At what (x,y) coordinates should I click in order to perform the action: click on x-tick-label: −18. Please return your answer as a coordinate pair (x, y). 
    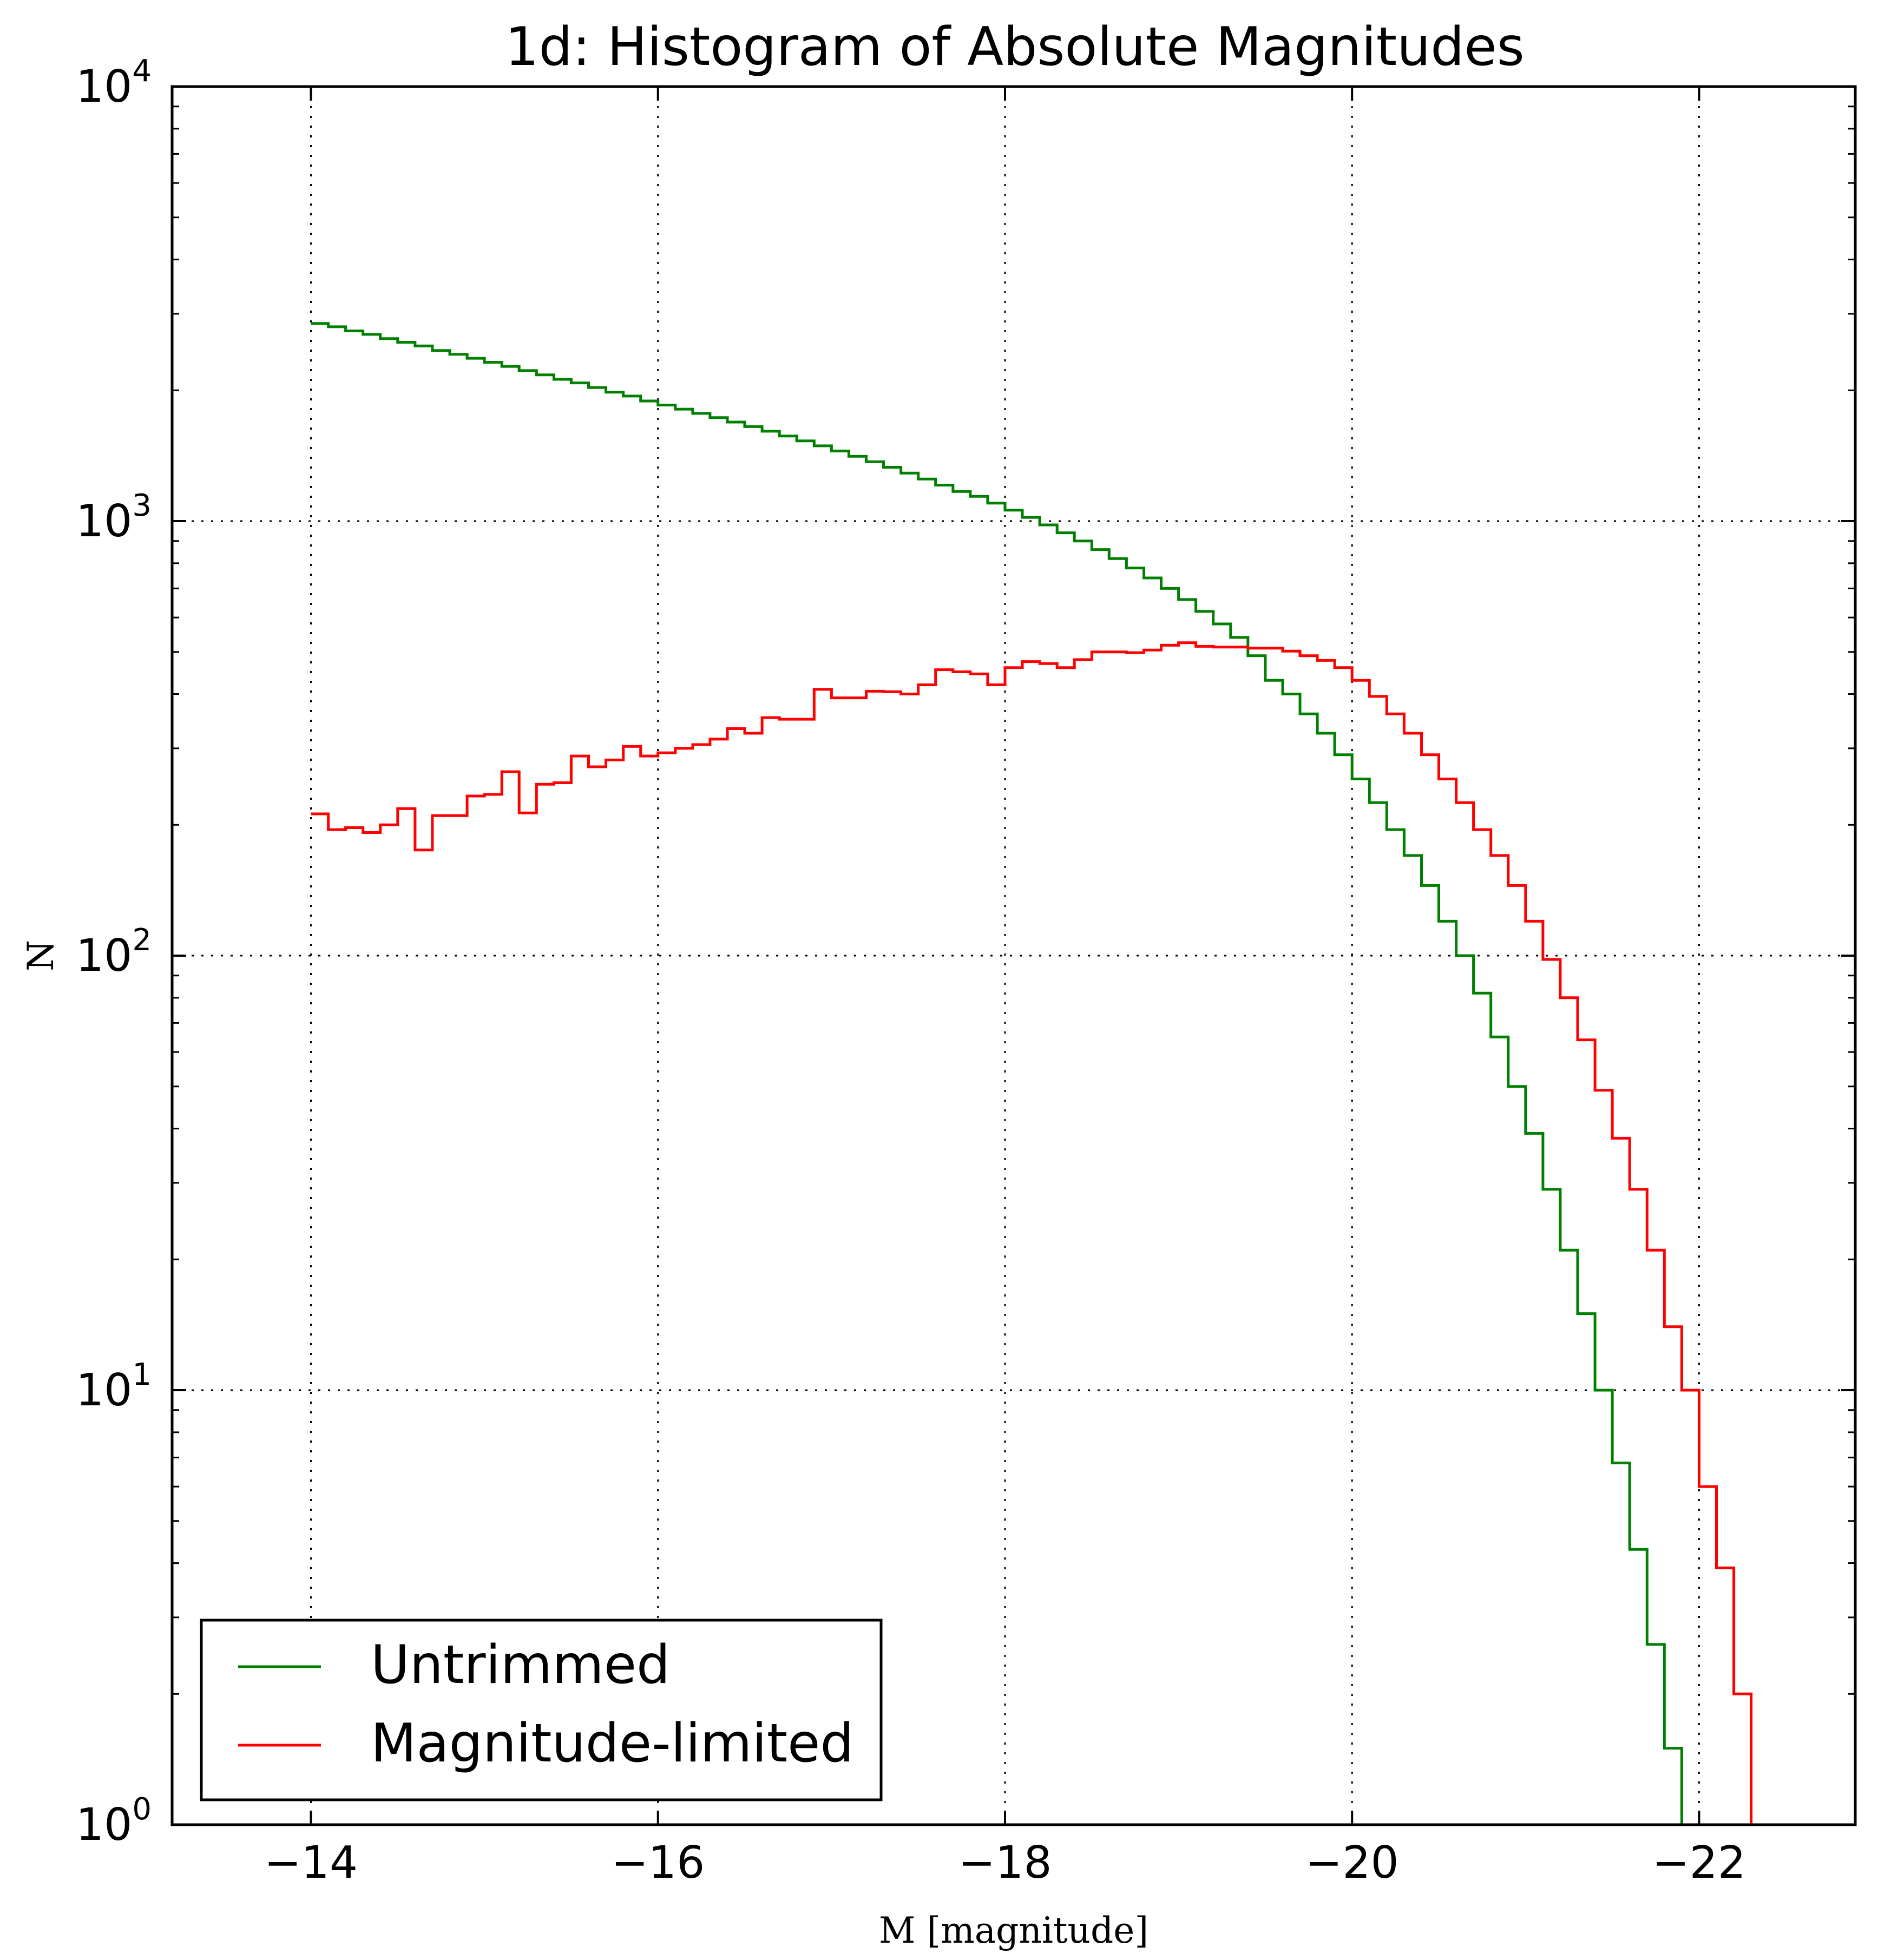
    Looking at the image, I should click on (1005, 1863).